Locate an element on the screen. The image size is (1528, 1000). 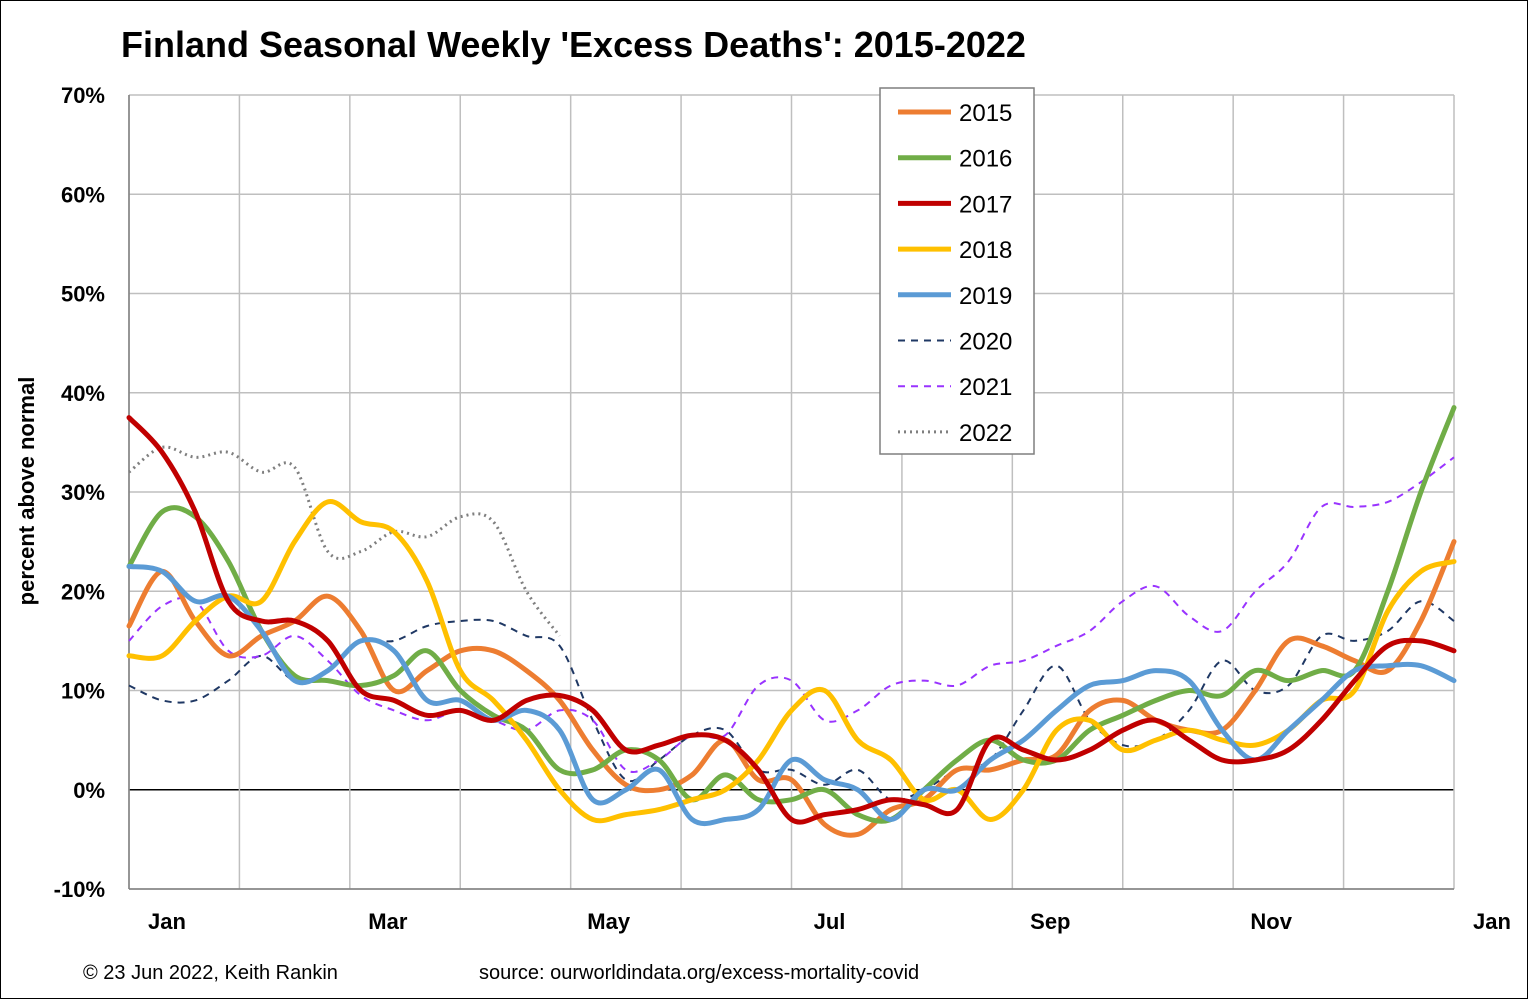
legend-label-2021: 2021 is located at coordinates (985, 387).